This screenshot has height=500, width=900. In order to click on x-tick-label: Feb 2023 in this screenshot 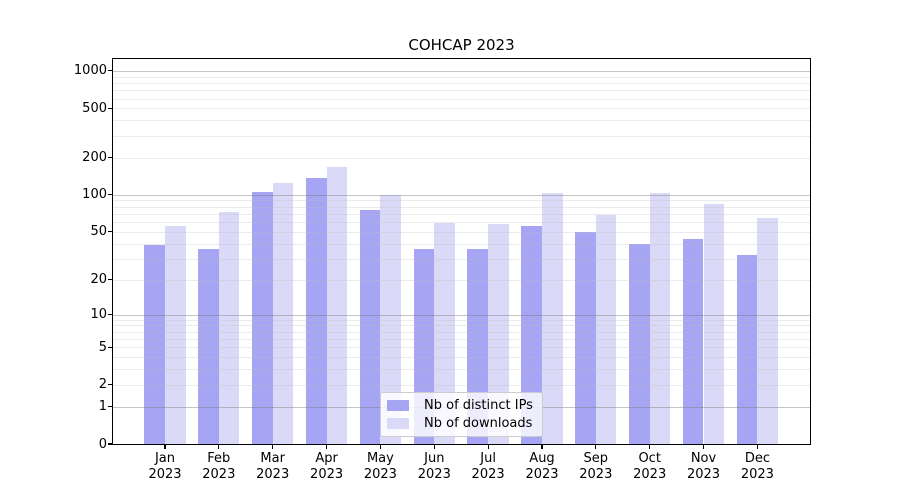, I will do `click(219, 466)`.